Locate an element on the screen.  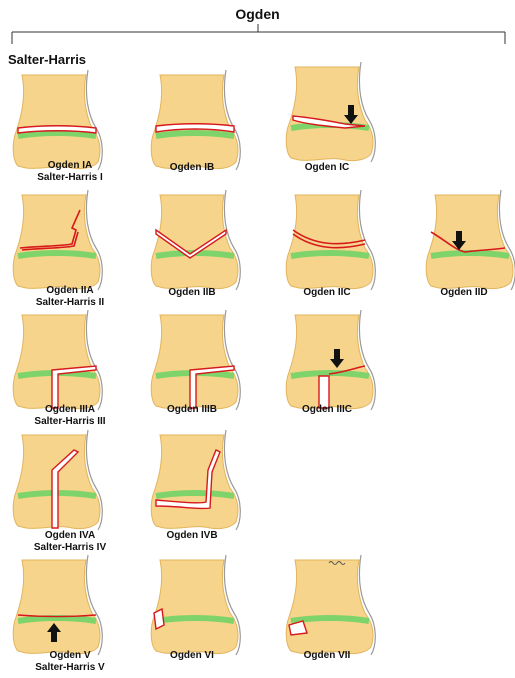
caption-ogden-ia: Ogden IA Salter-Harris I is located at coordinates (70, 171).